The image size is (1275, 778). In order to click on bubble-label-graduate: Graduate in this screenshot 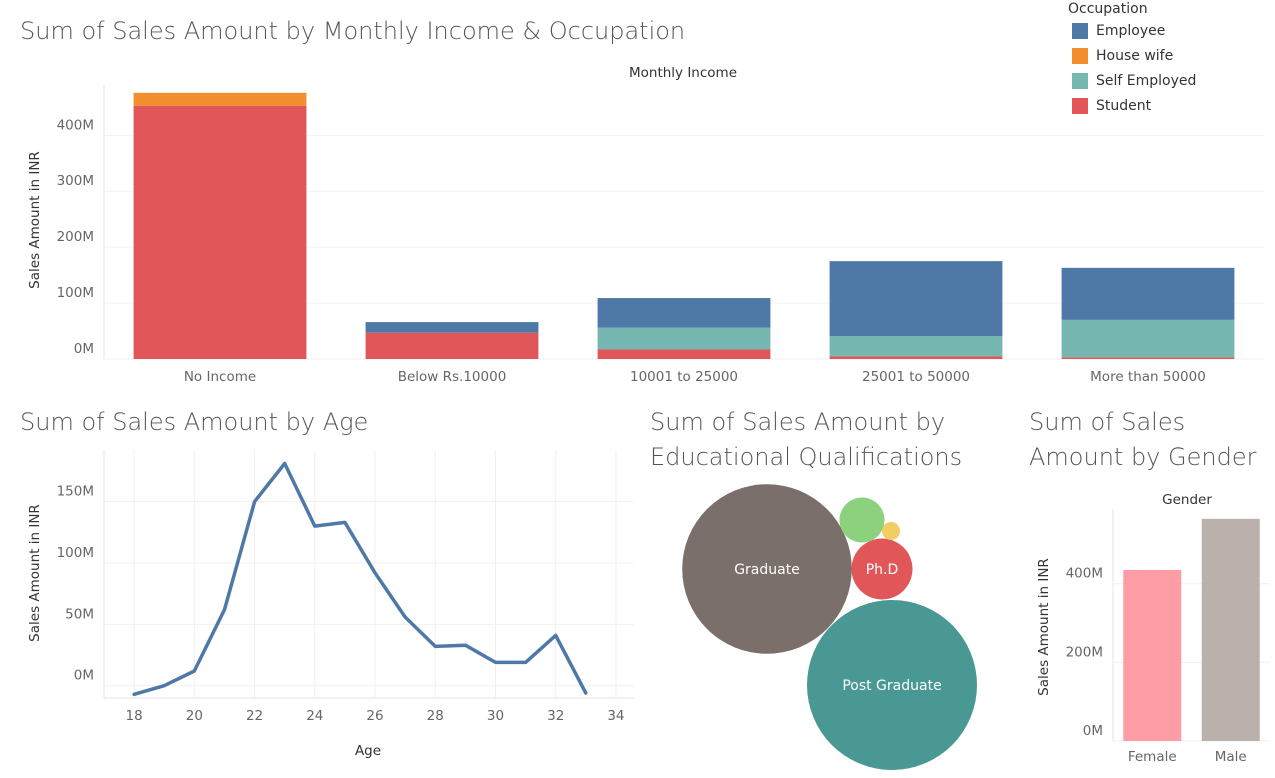, I will do `click(767, 570)`.